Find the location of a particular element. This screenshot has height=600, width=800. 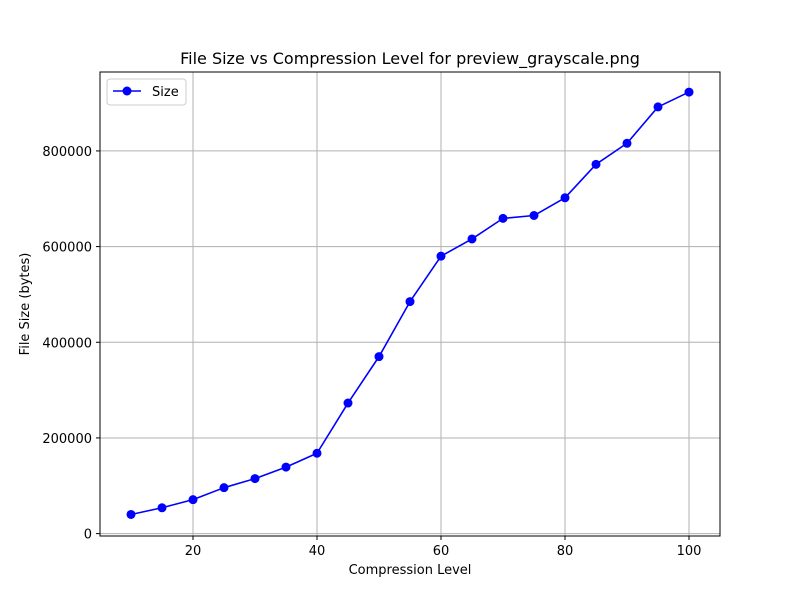

legend-label-size: Size is located at coordinates (165, 92).